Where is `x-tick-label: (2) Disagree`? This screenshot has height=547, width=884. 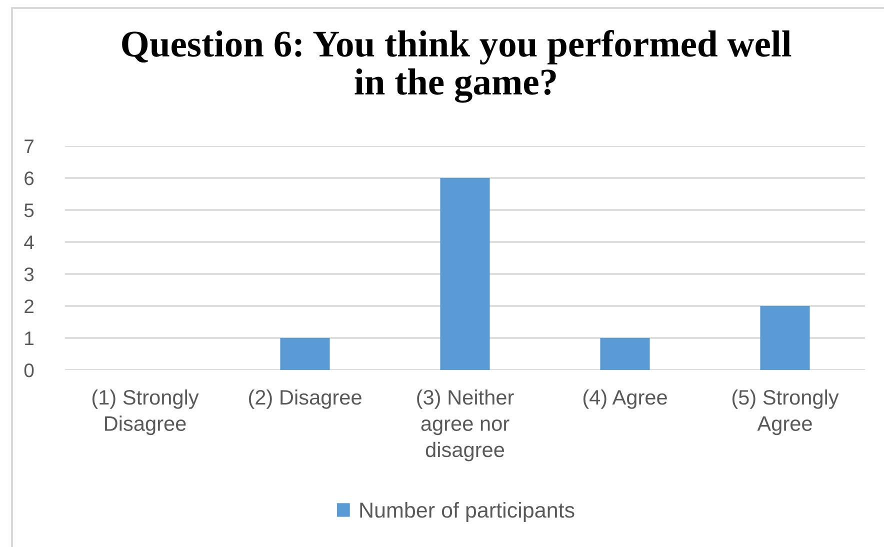 x-tick-label: (2) Disagree is located at coordinates (305, 399).